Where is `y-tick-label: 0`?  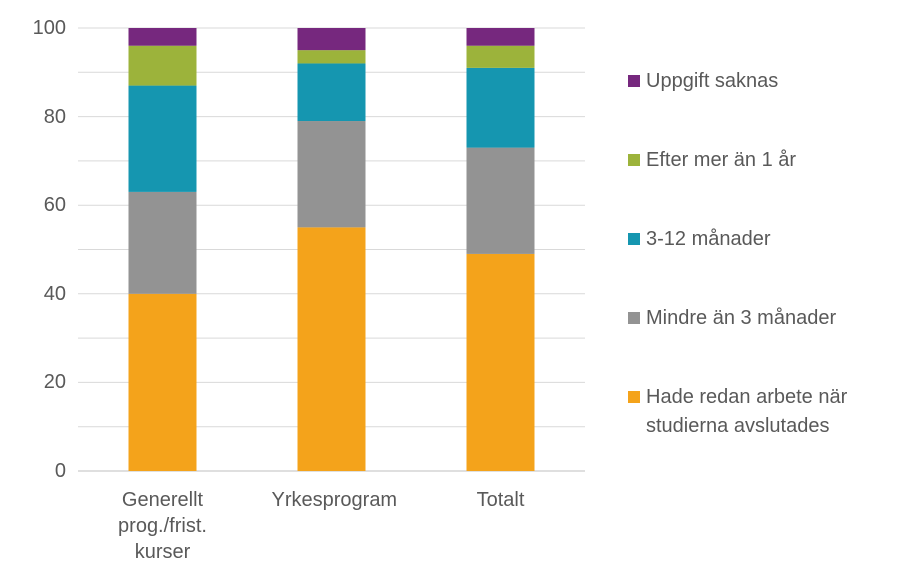 y-tick-label: 0 is located at coordinates (60, 471).